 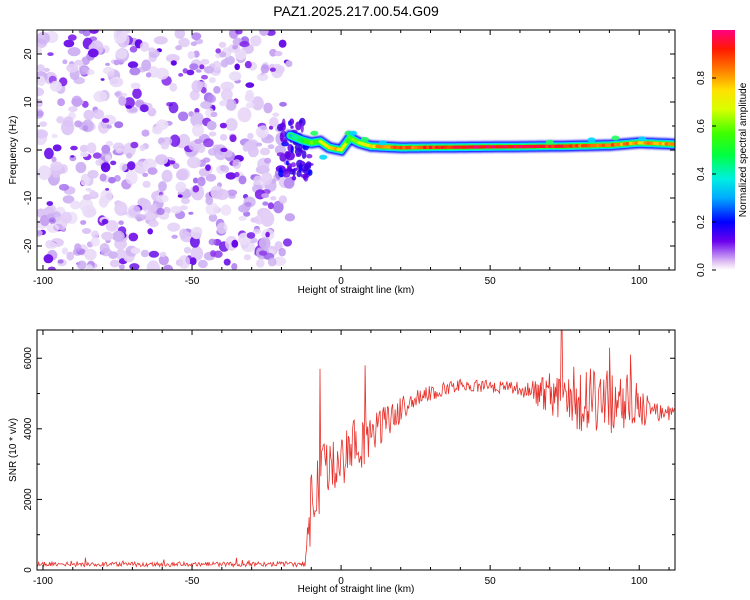 What do you see at coordinates (701, 78) in the screenshot?
I see `colorbar-tick-label: 0.8` at bounding box center [701, 78].